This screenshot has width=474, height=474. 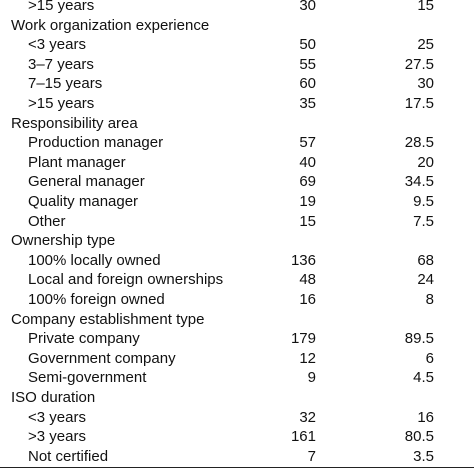 I want to click on count-cell: 19, so click(x=307, y=201).